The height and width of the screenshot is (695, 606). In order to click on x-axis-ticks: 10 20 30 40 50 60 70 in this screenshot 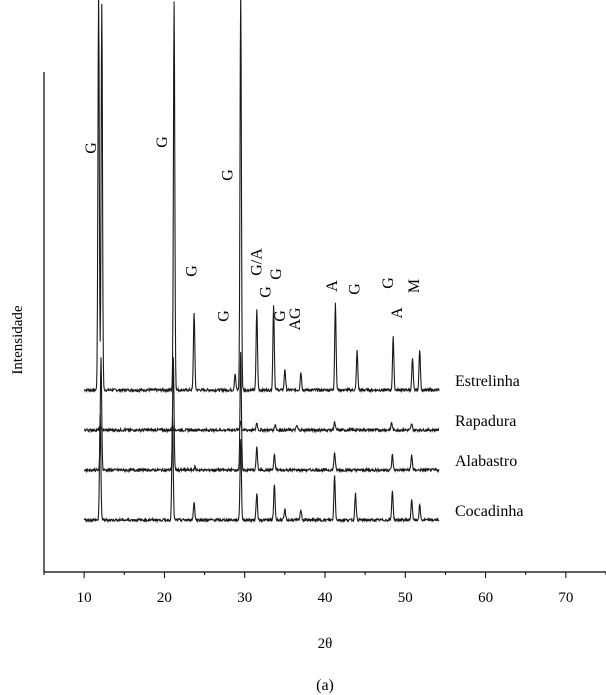, I will do `click(324, 589)`.